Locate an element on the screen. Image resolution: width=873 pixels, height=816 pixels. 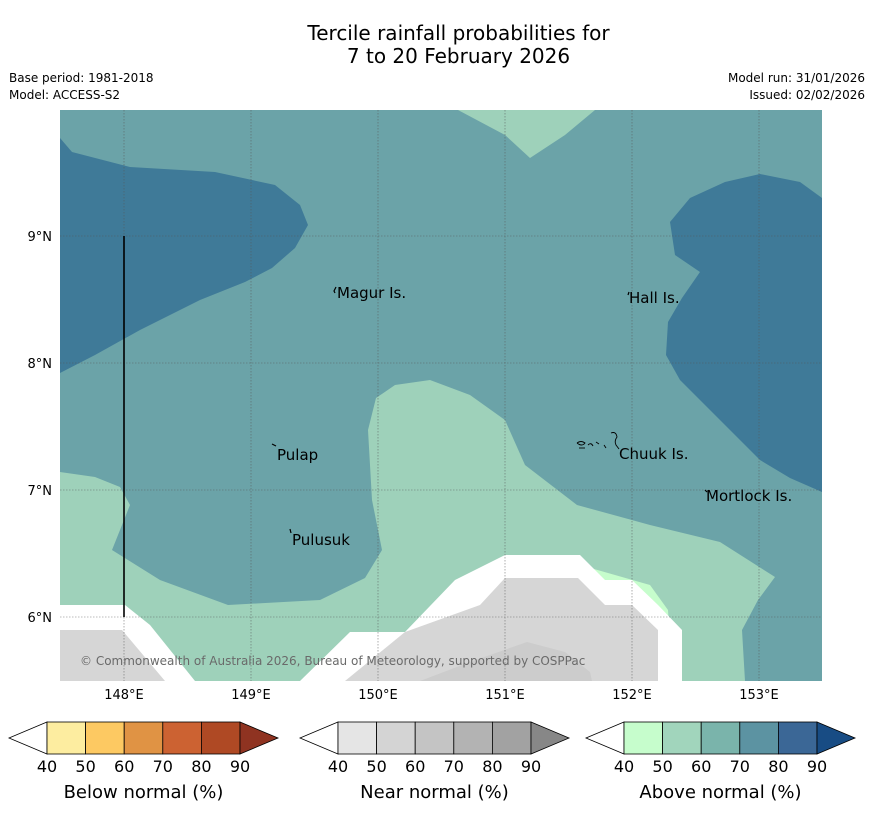
colorbar-above-tick-label: 80 is located at coordinates (778, 766).